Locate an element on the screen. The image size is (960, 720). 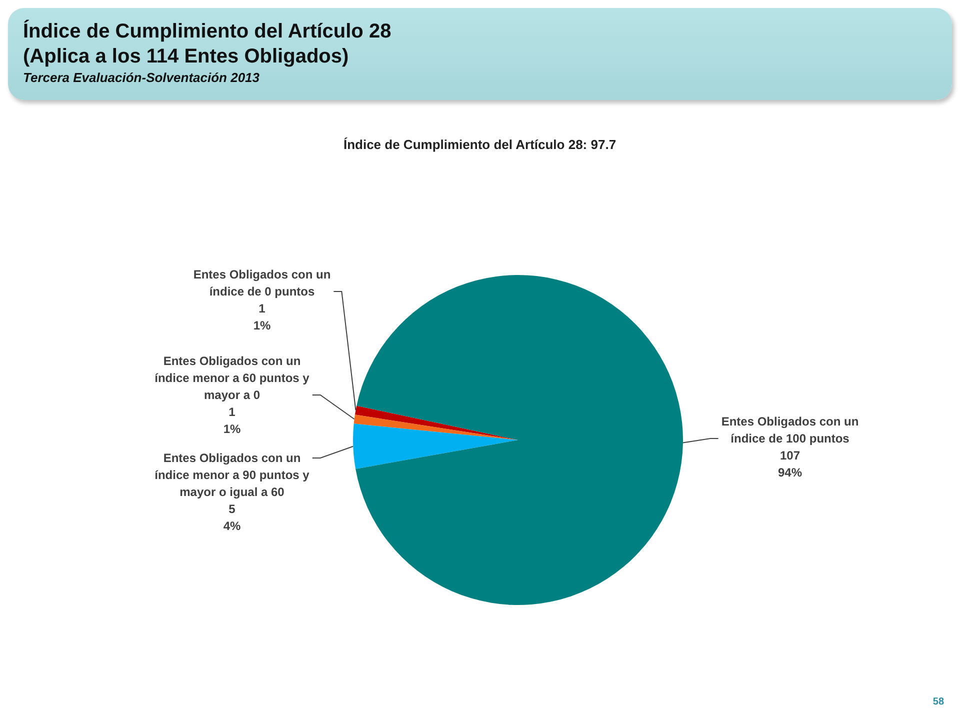
data-label: 107 94% is located at coordinates (790, 464).